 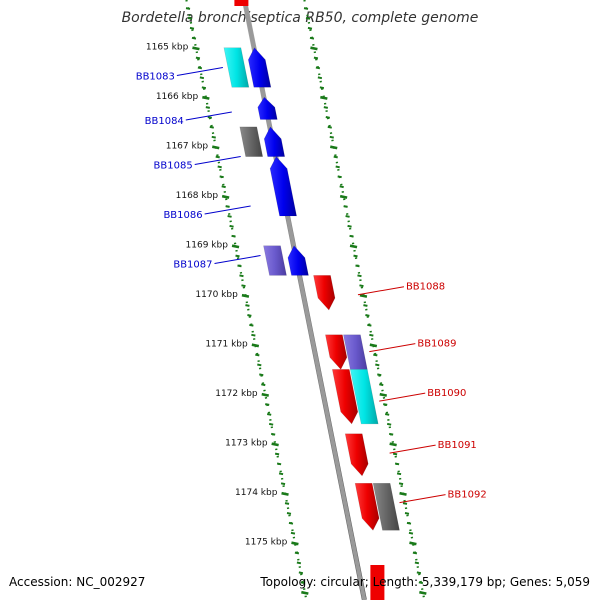 What do you see at coordinates (187, 147) in the screenshot?
I see `tick-label: 1167 kbp` at bounding box center [187, 147].